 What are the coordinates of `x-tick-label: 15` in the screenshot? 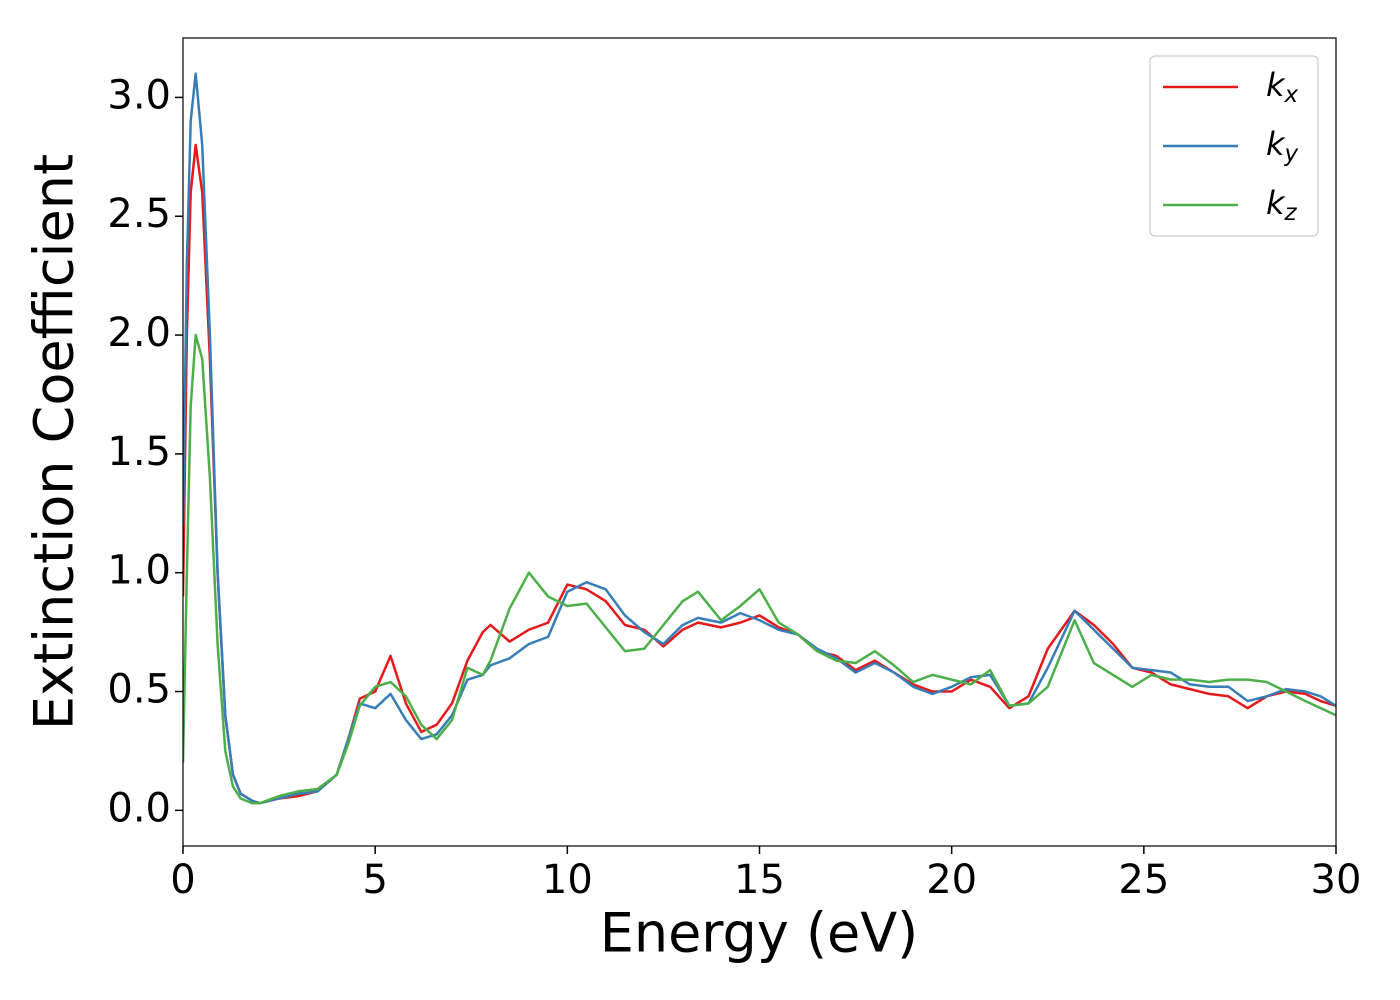 It's located at (759, 880).